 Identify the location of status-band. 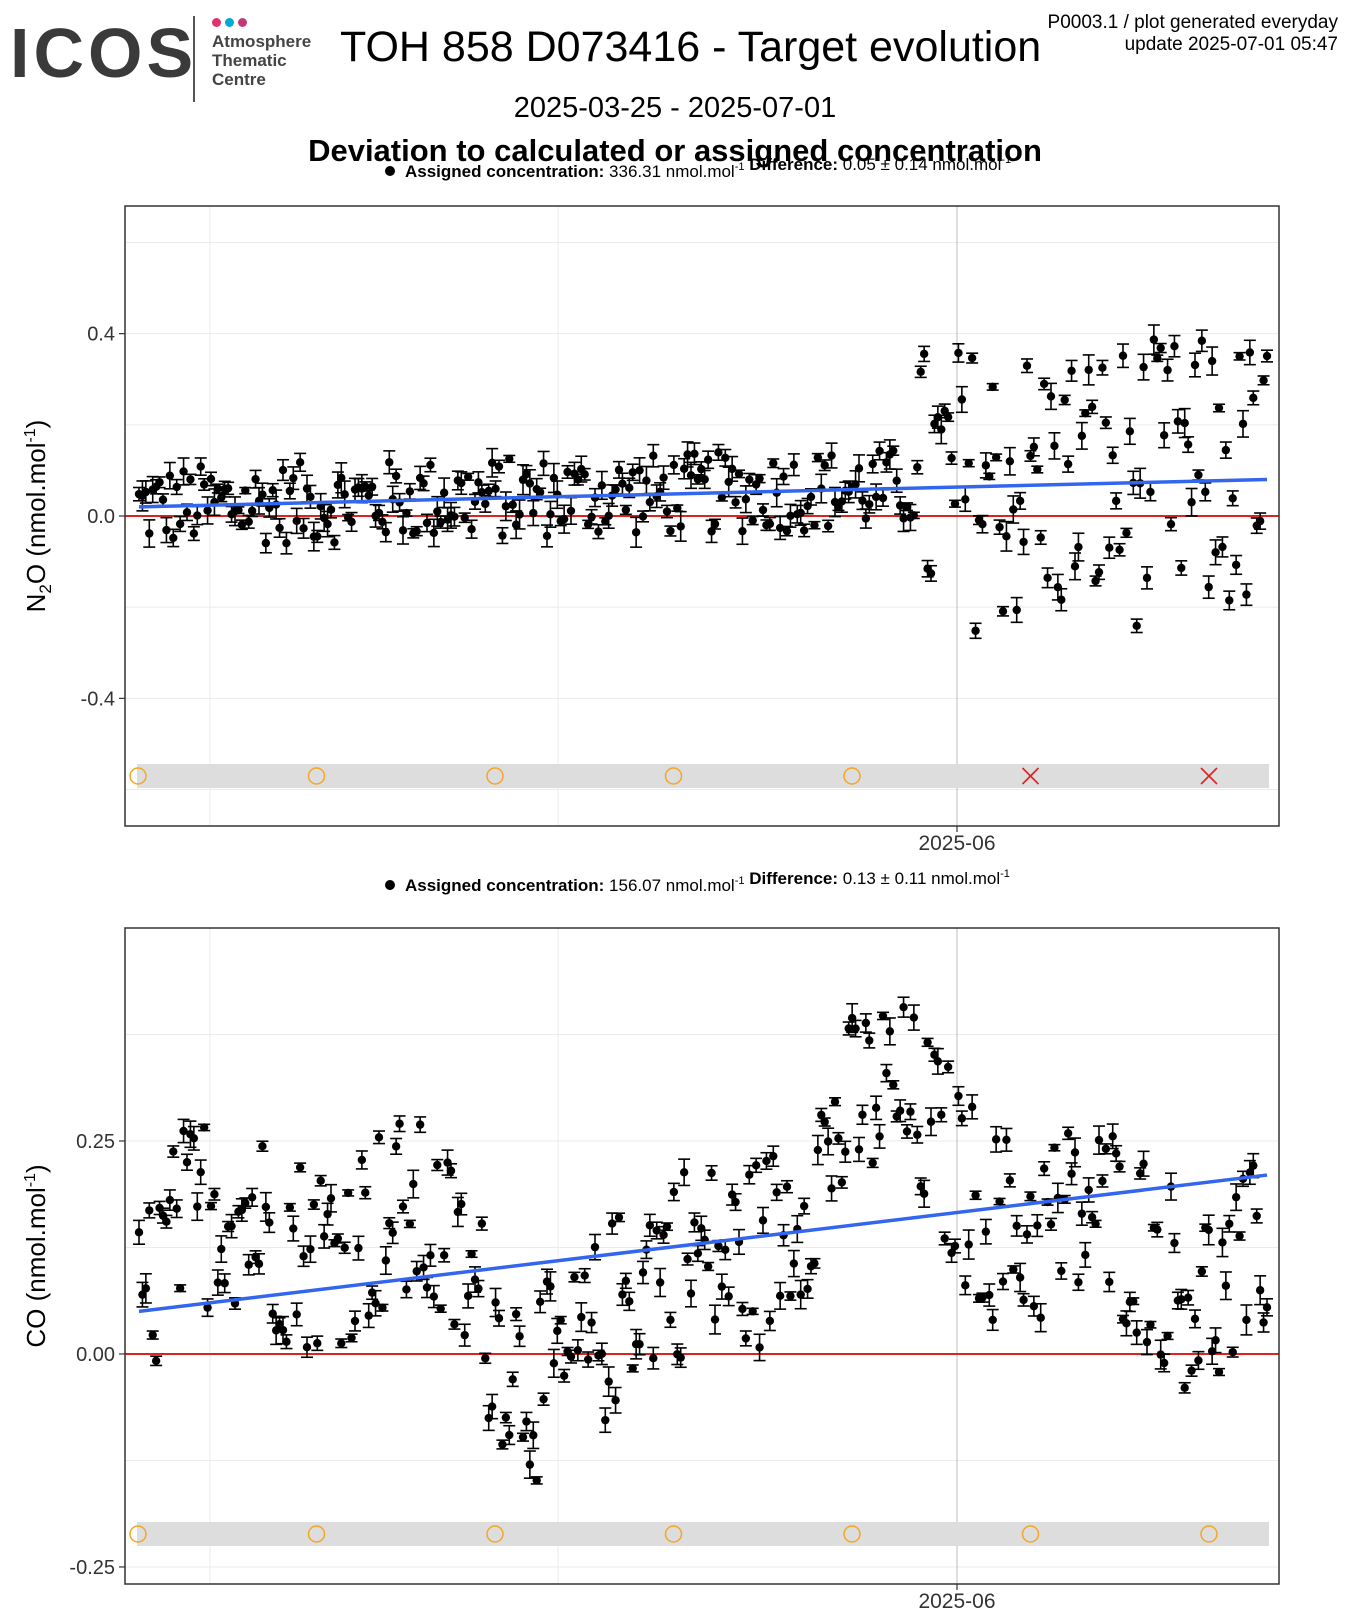
(703, 776).